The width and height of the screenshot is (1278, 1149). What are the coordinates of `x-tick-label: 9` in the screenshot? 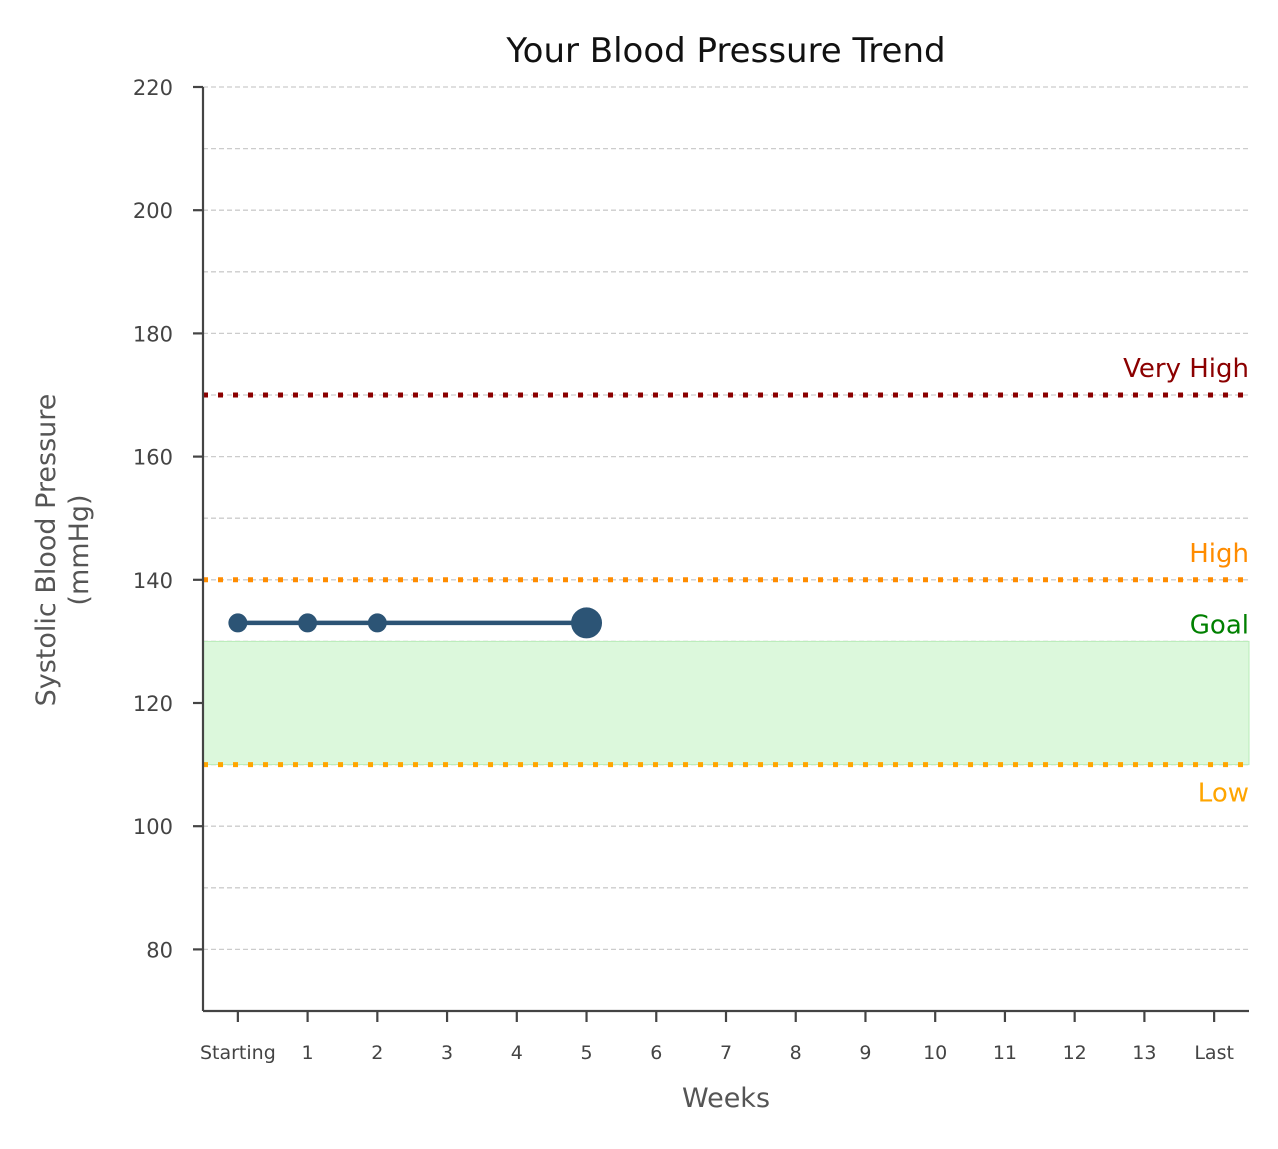 It's located at (865, 1053).